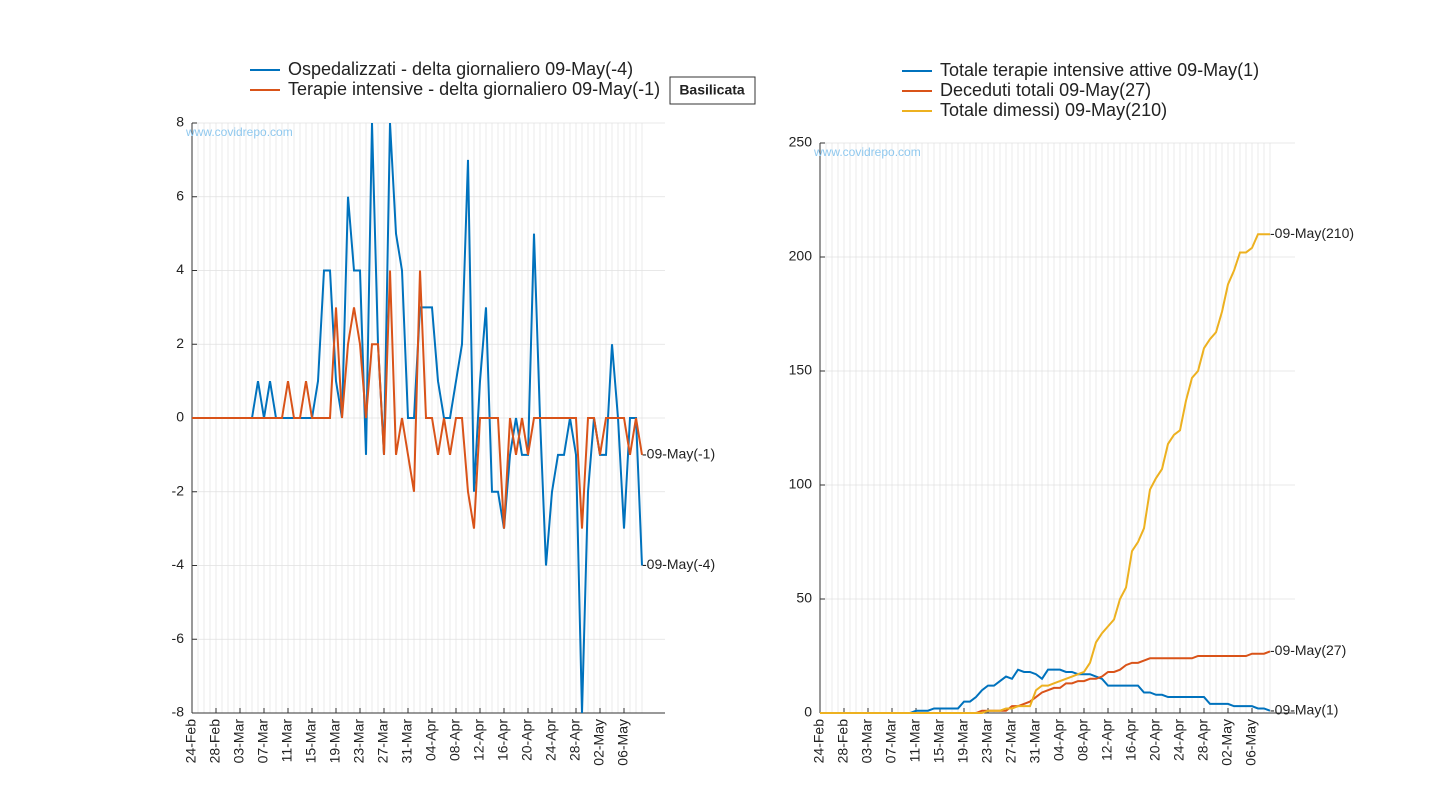 This screenshot has height=800, width=1430. What do you see at coordinates (678, 454) in the screenshot?
I see `end-label: -09-May(-1)` at bounding box center [678, 454].